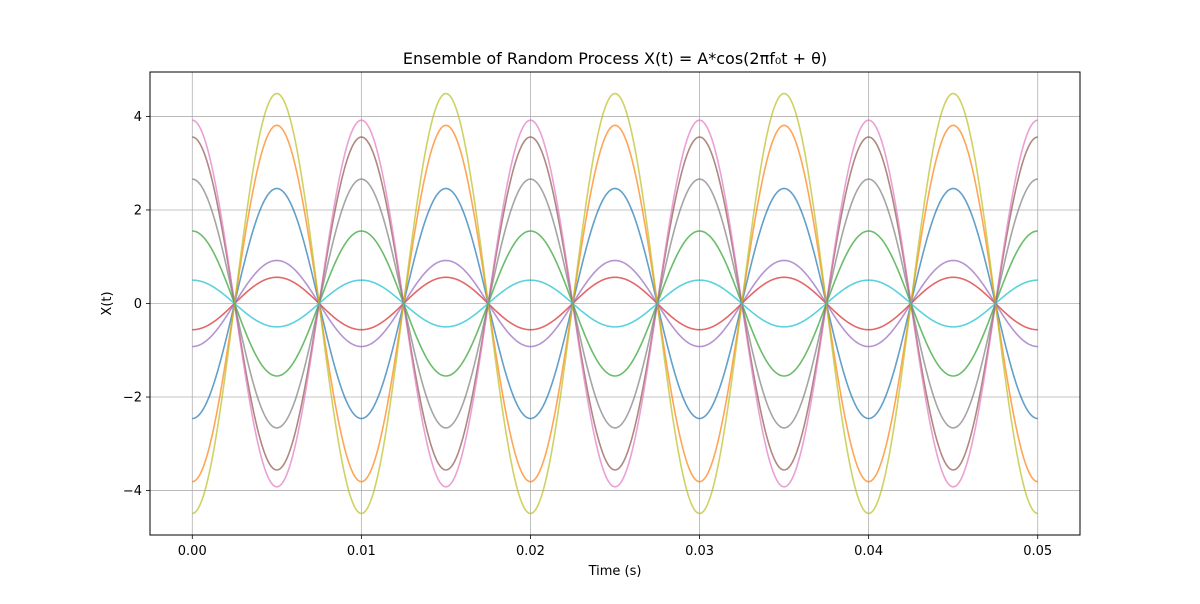 The image size is (1200, 604). What do you see at coordinates (615, 571) in the screenshot?
I see `x-axis-label: Time (s)` at bounding box center [615, 571].